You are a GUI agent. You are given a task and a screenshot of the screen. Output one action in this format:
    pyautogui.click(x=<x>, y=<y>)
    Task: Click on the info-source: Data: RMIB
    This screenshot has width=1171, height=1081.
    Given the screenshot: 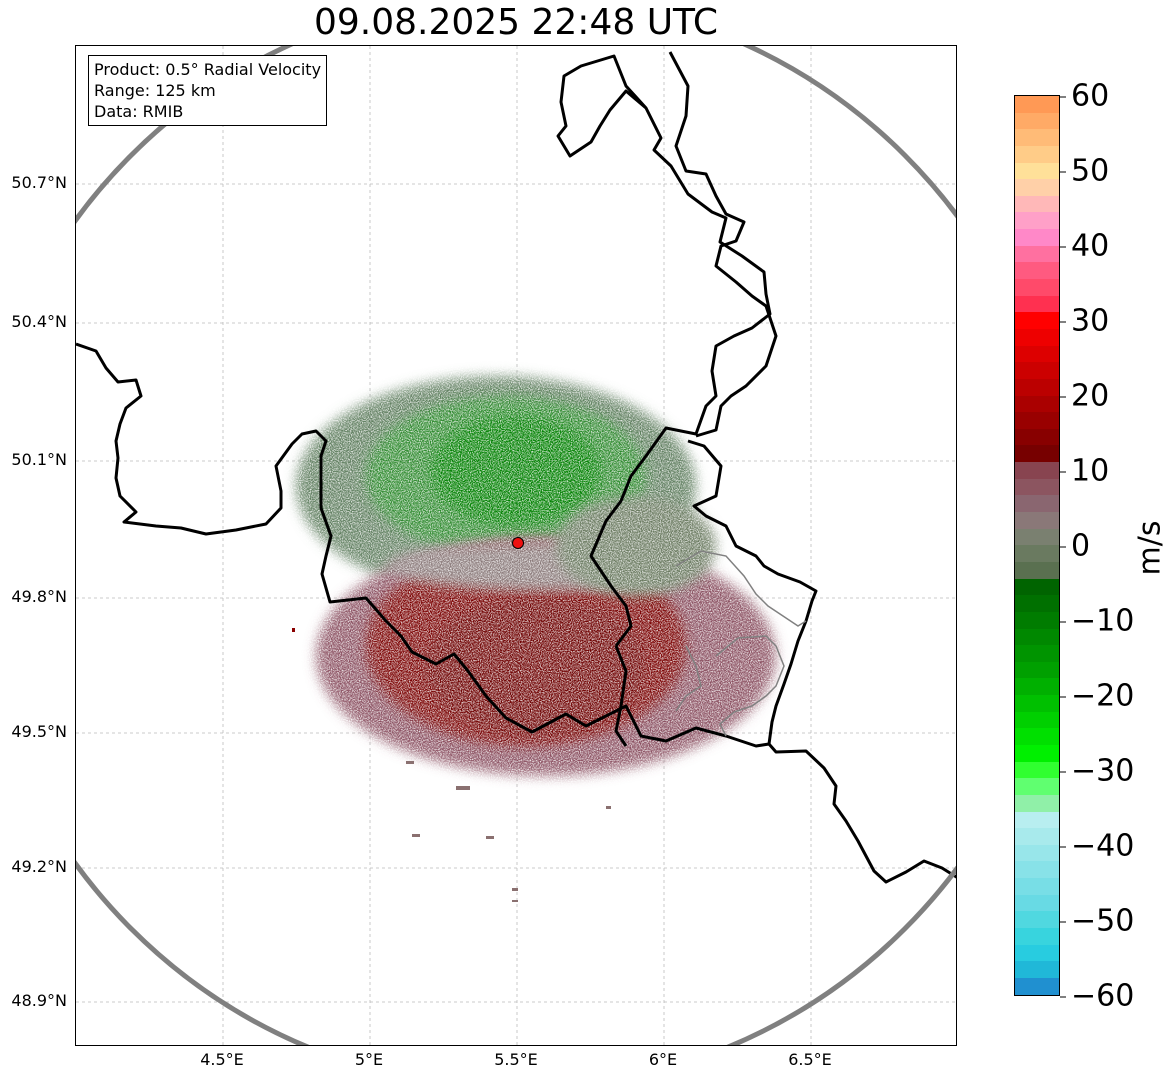 What is the action you would take?
    pyautogui.click(x=139, y=111)
    